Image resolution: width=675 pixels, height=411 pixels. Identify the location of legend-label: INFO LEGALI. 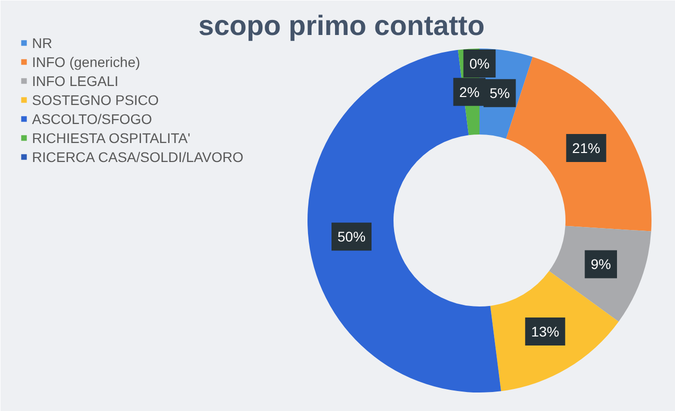
(75, 80).